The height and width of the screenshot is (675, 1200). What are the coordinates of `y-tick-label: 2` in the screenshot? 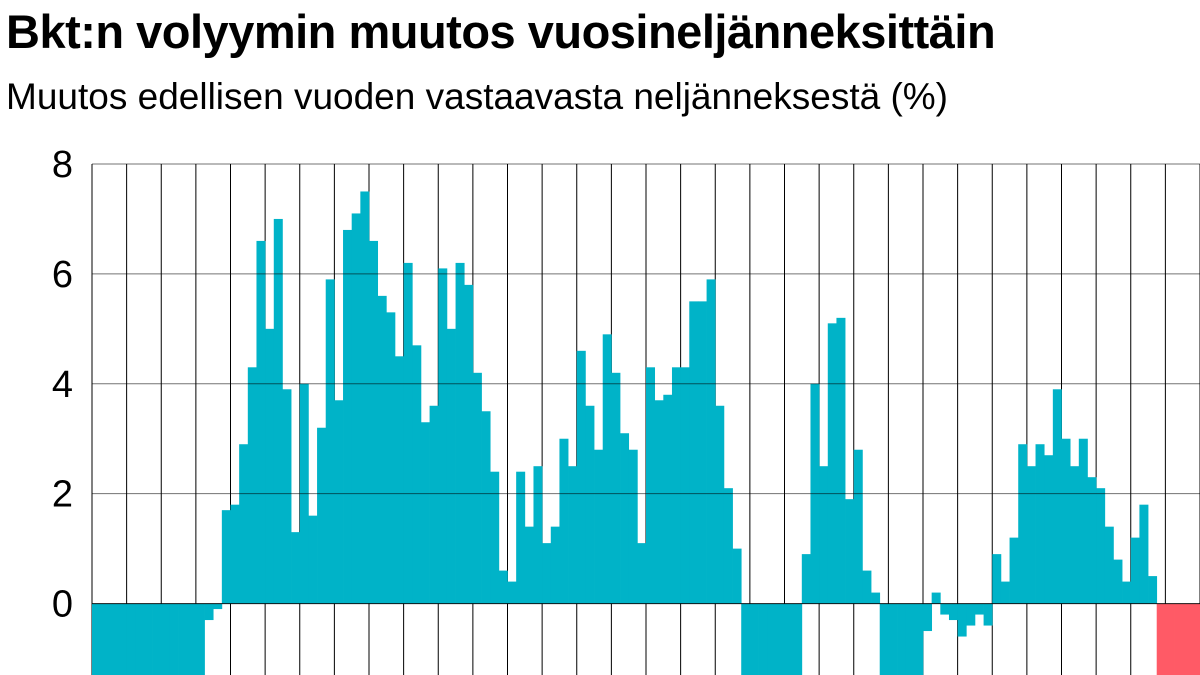 It's located at (62, 495).